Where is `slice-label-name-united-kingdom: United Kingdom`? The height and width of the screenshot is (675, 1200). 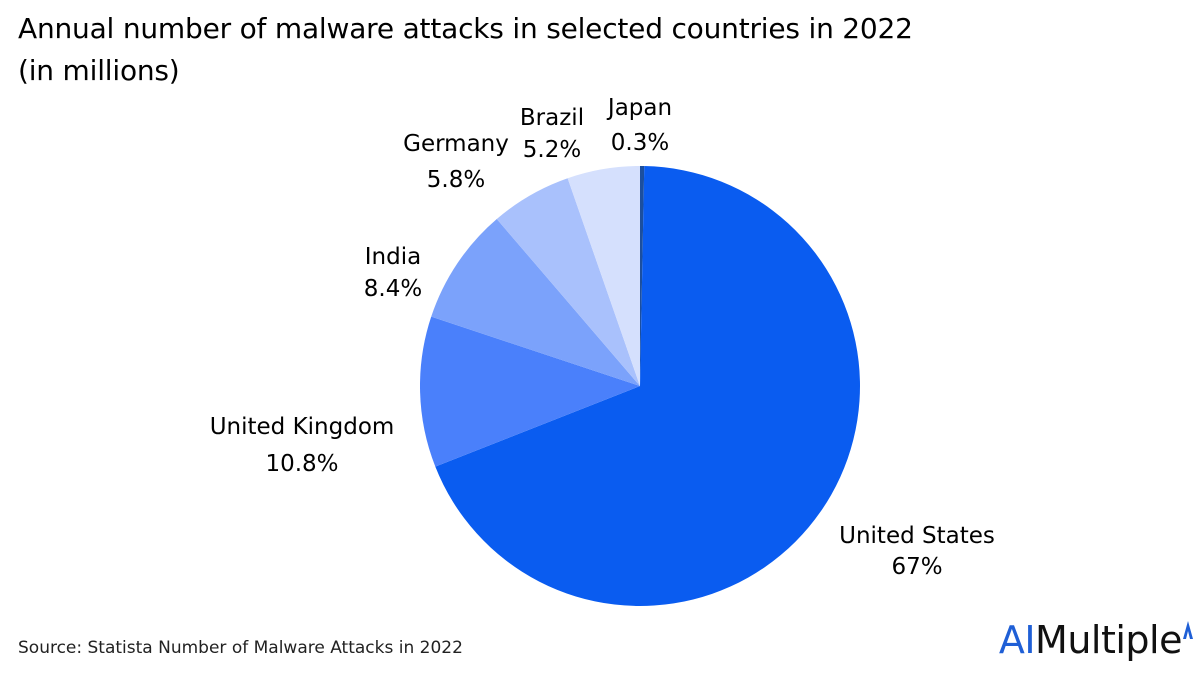 slice-label-name-united-kingdom: United Kingdom is located at coordinates (302, 427).